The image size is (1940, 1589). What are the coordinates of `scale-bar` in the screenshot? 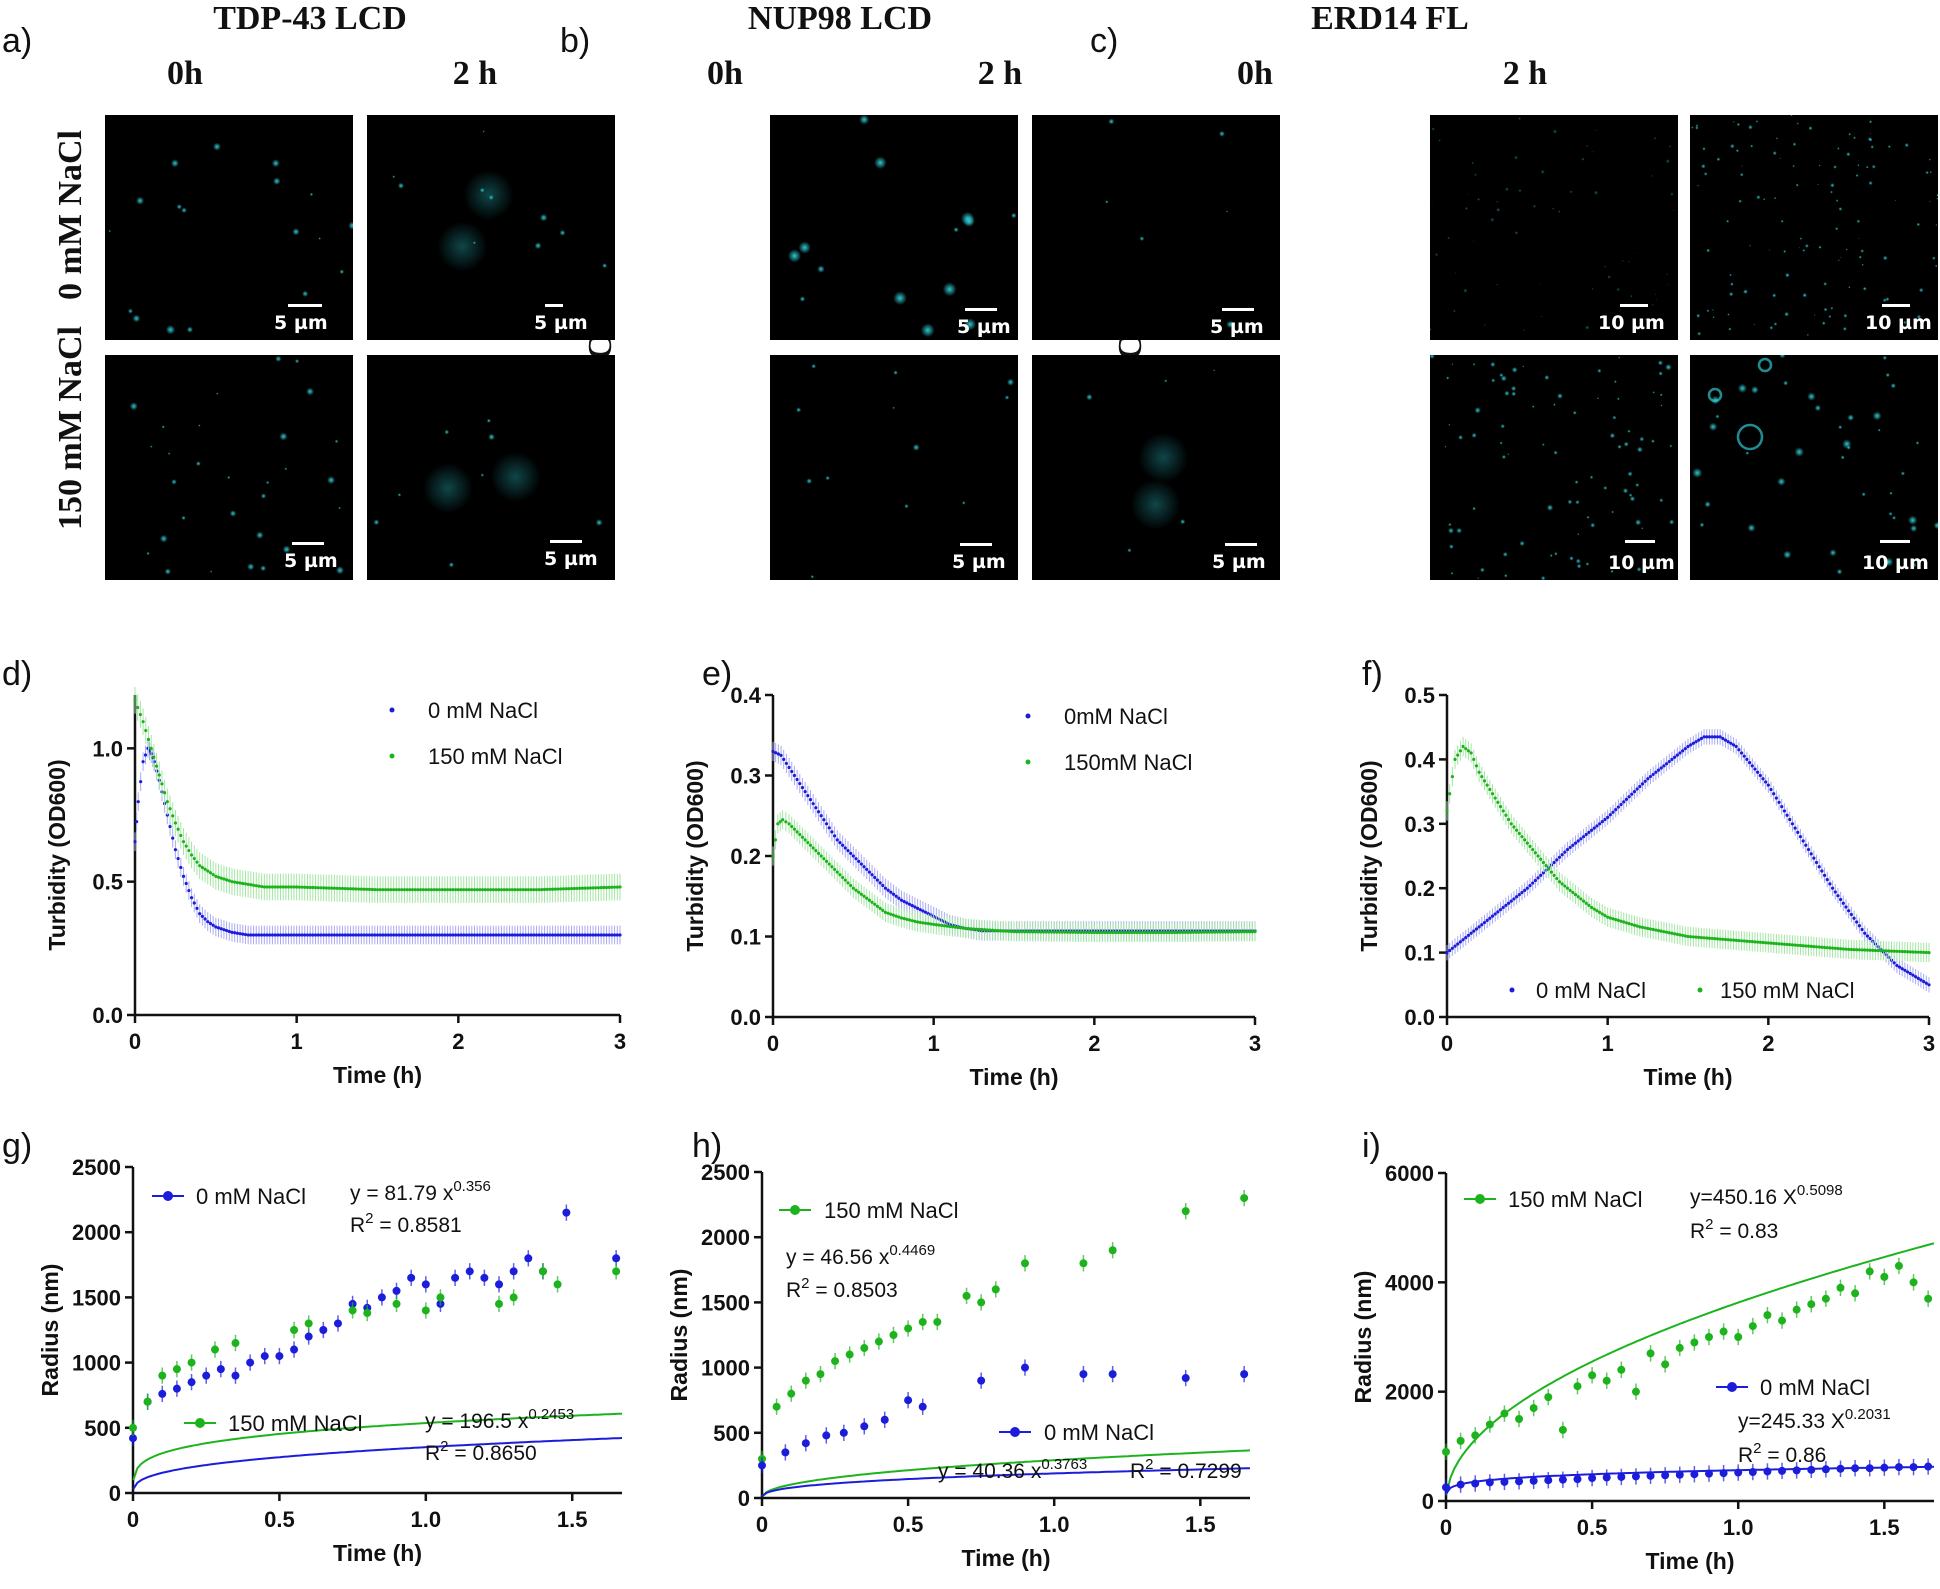 It's located at (305, 305).